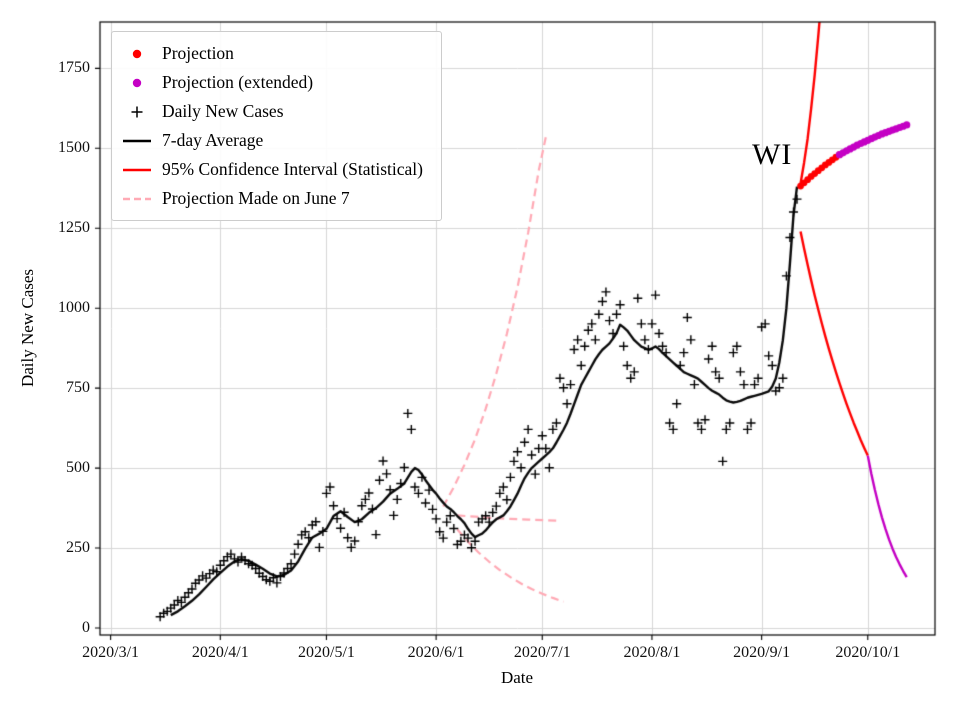 This screenshot has height=720, width=960. I want to click on y-tick-label: 750, so click(78, 388).